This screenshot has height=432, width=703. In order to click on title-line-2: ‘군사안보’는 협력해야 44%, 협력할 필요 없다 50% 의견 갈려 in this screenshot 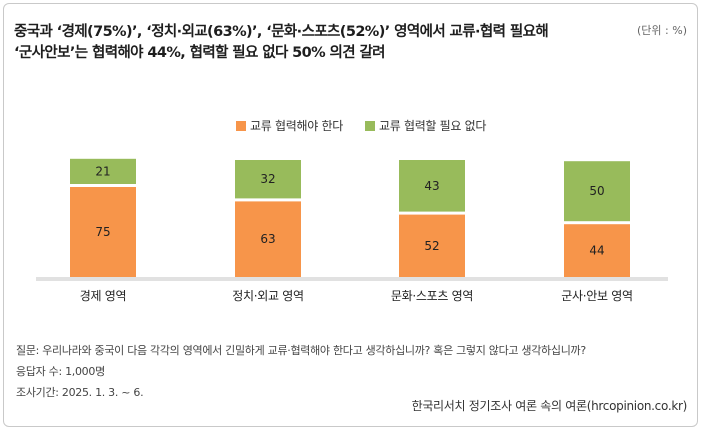, I will do `click(200, 53)`.